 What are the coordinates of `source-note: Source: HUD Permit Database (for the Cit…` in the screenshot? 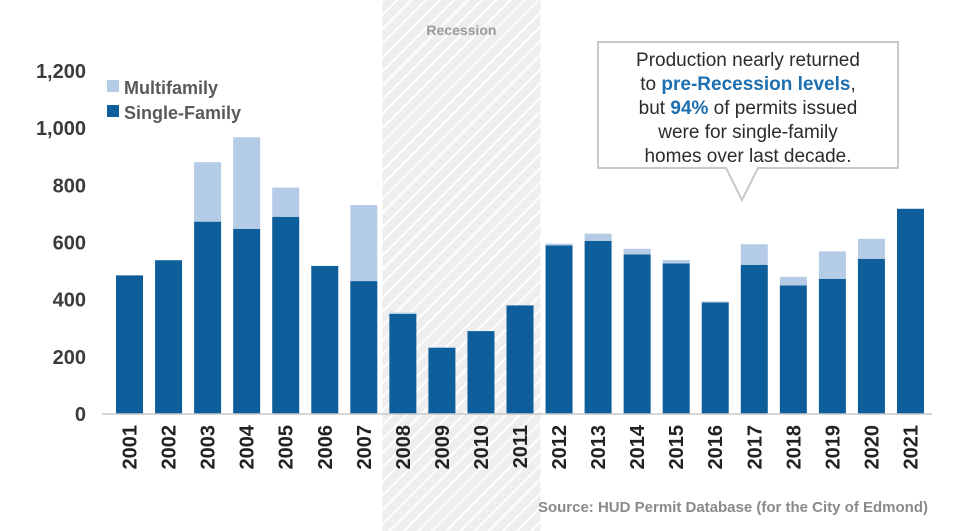 It's located at (733, 507).